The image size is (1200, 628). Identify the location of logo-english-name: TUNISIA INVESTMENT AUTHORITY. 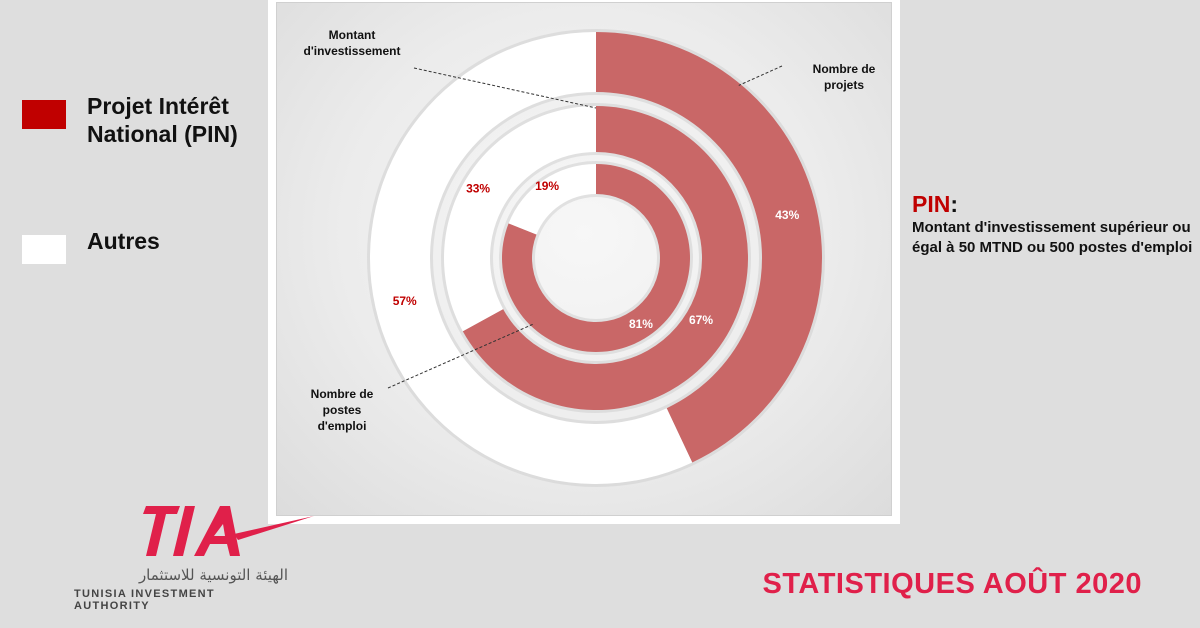
(144, 600).